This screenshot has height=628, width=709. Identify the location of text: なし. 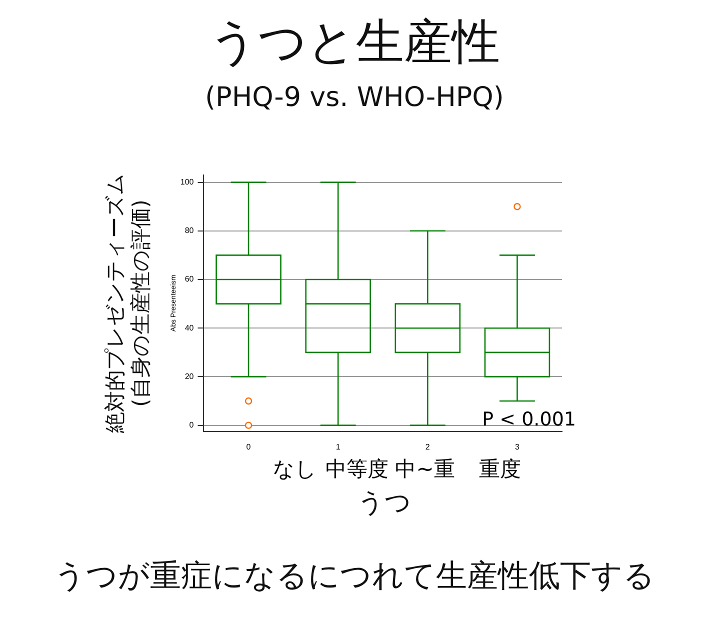
(295, 469).